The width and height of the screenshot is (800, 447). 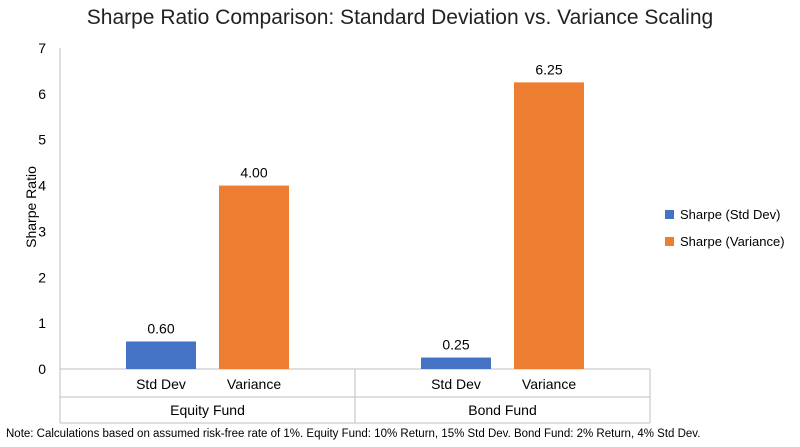 I want to click on legend: Sharpe (Std Dev) Sharpe (Variance), so click(x=725, y=228).